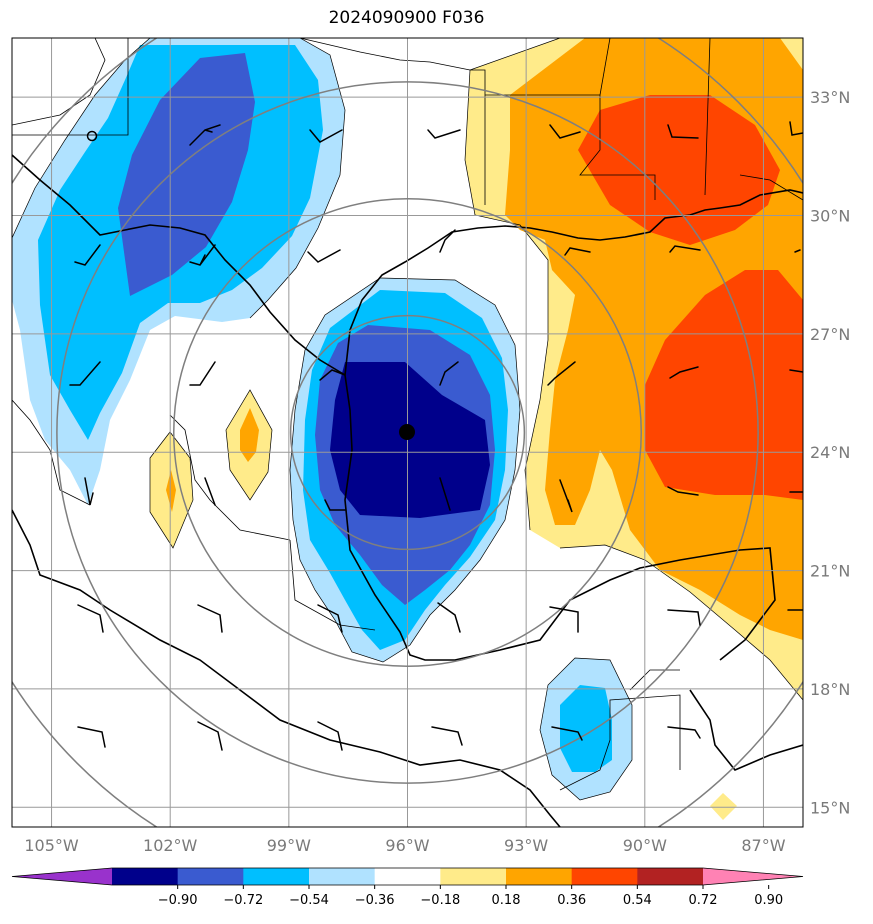  What do you see at coordinates (249, 435) in the screenshot?
I see `cell-b-inner` at bounding box center [249, 435].